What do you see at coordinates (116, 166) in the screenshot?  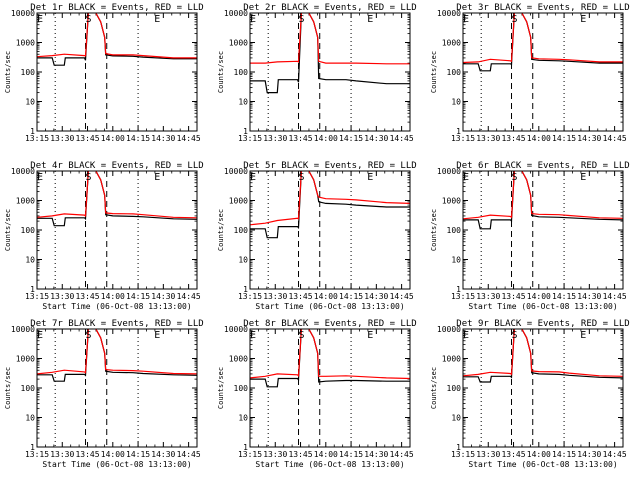 I see `panel-title: Det 4r BLACK = Events, RED = LLD` at bounding box center [116, 166].